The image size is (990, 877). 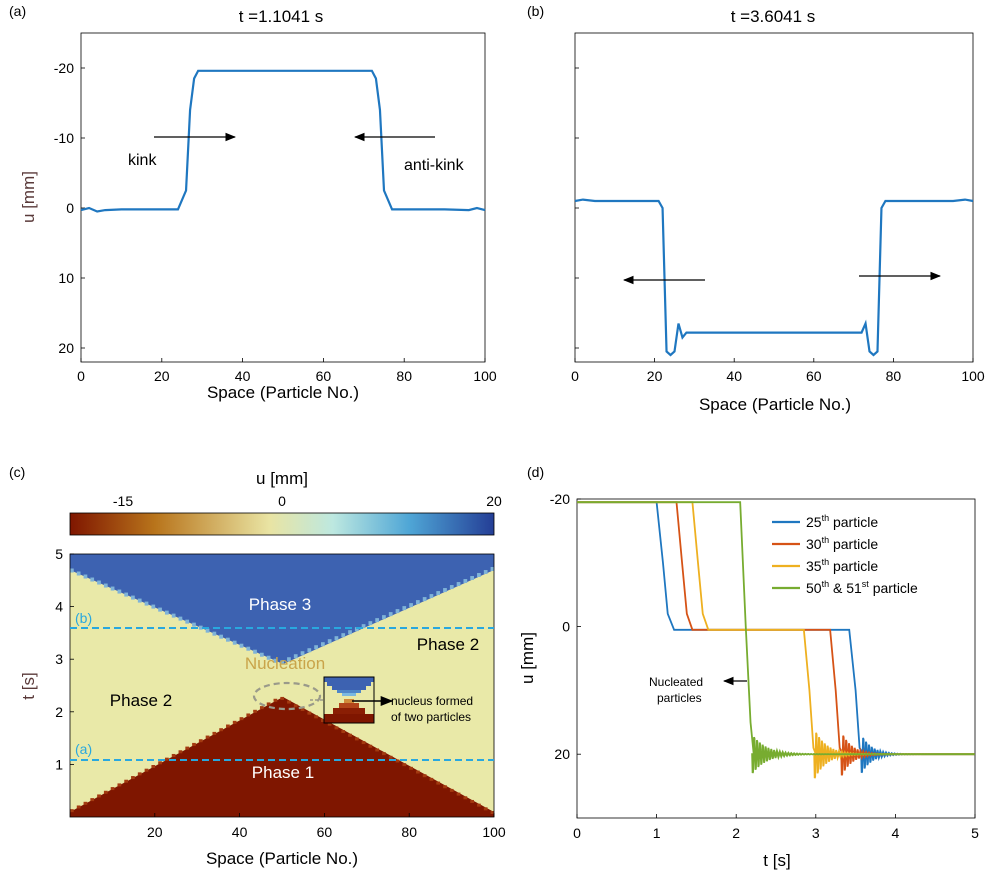 What do you see at coordinates (283, 141) in the screenshot?
I see `series-a` at bounding box center [283, 141].